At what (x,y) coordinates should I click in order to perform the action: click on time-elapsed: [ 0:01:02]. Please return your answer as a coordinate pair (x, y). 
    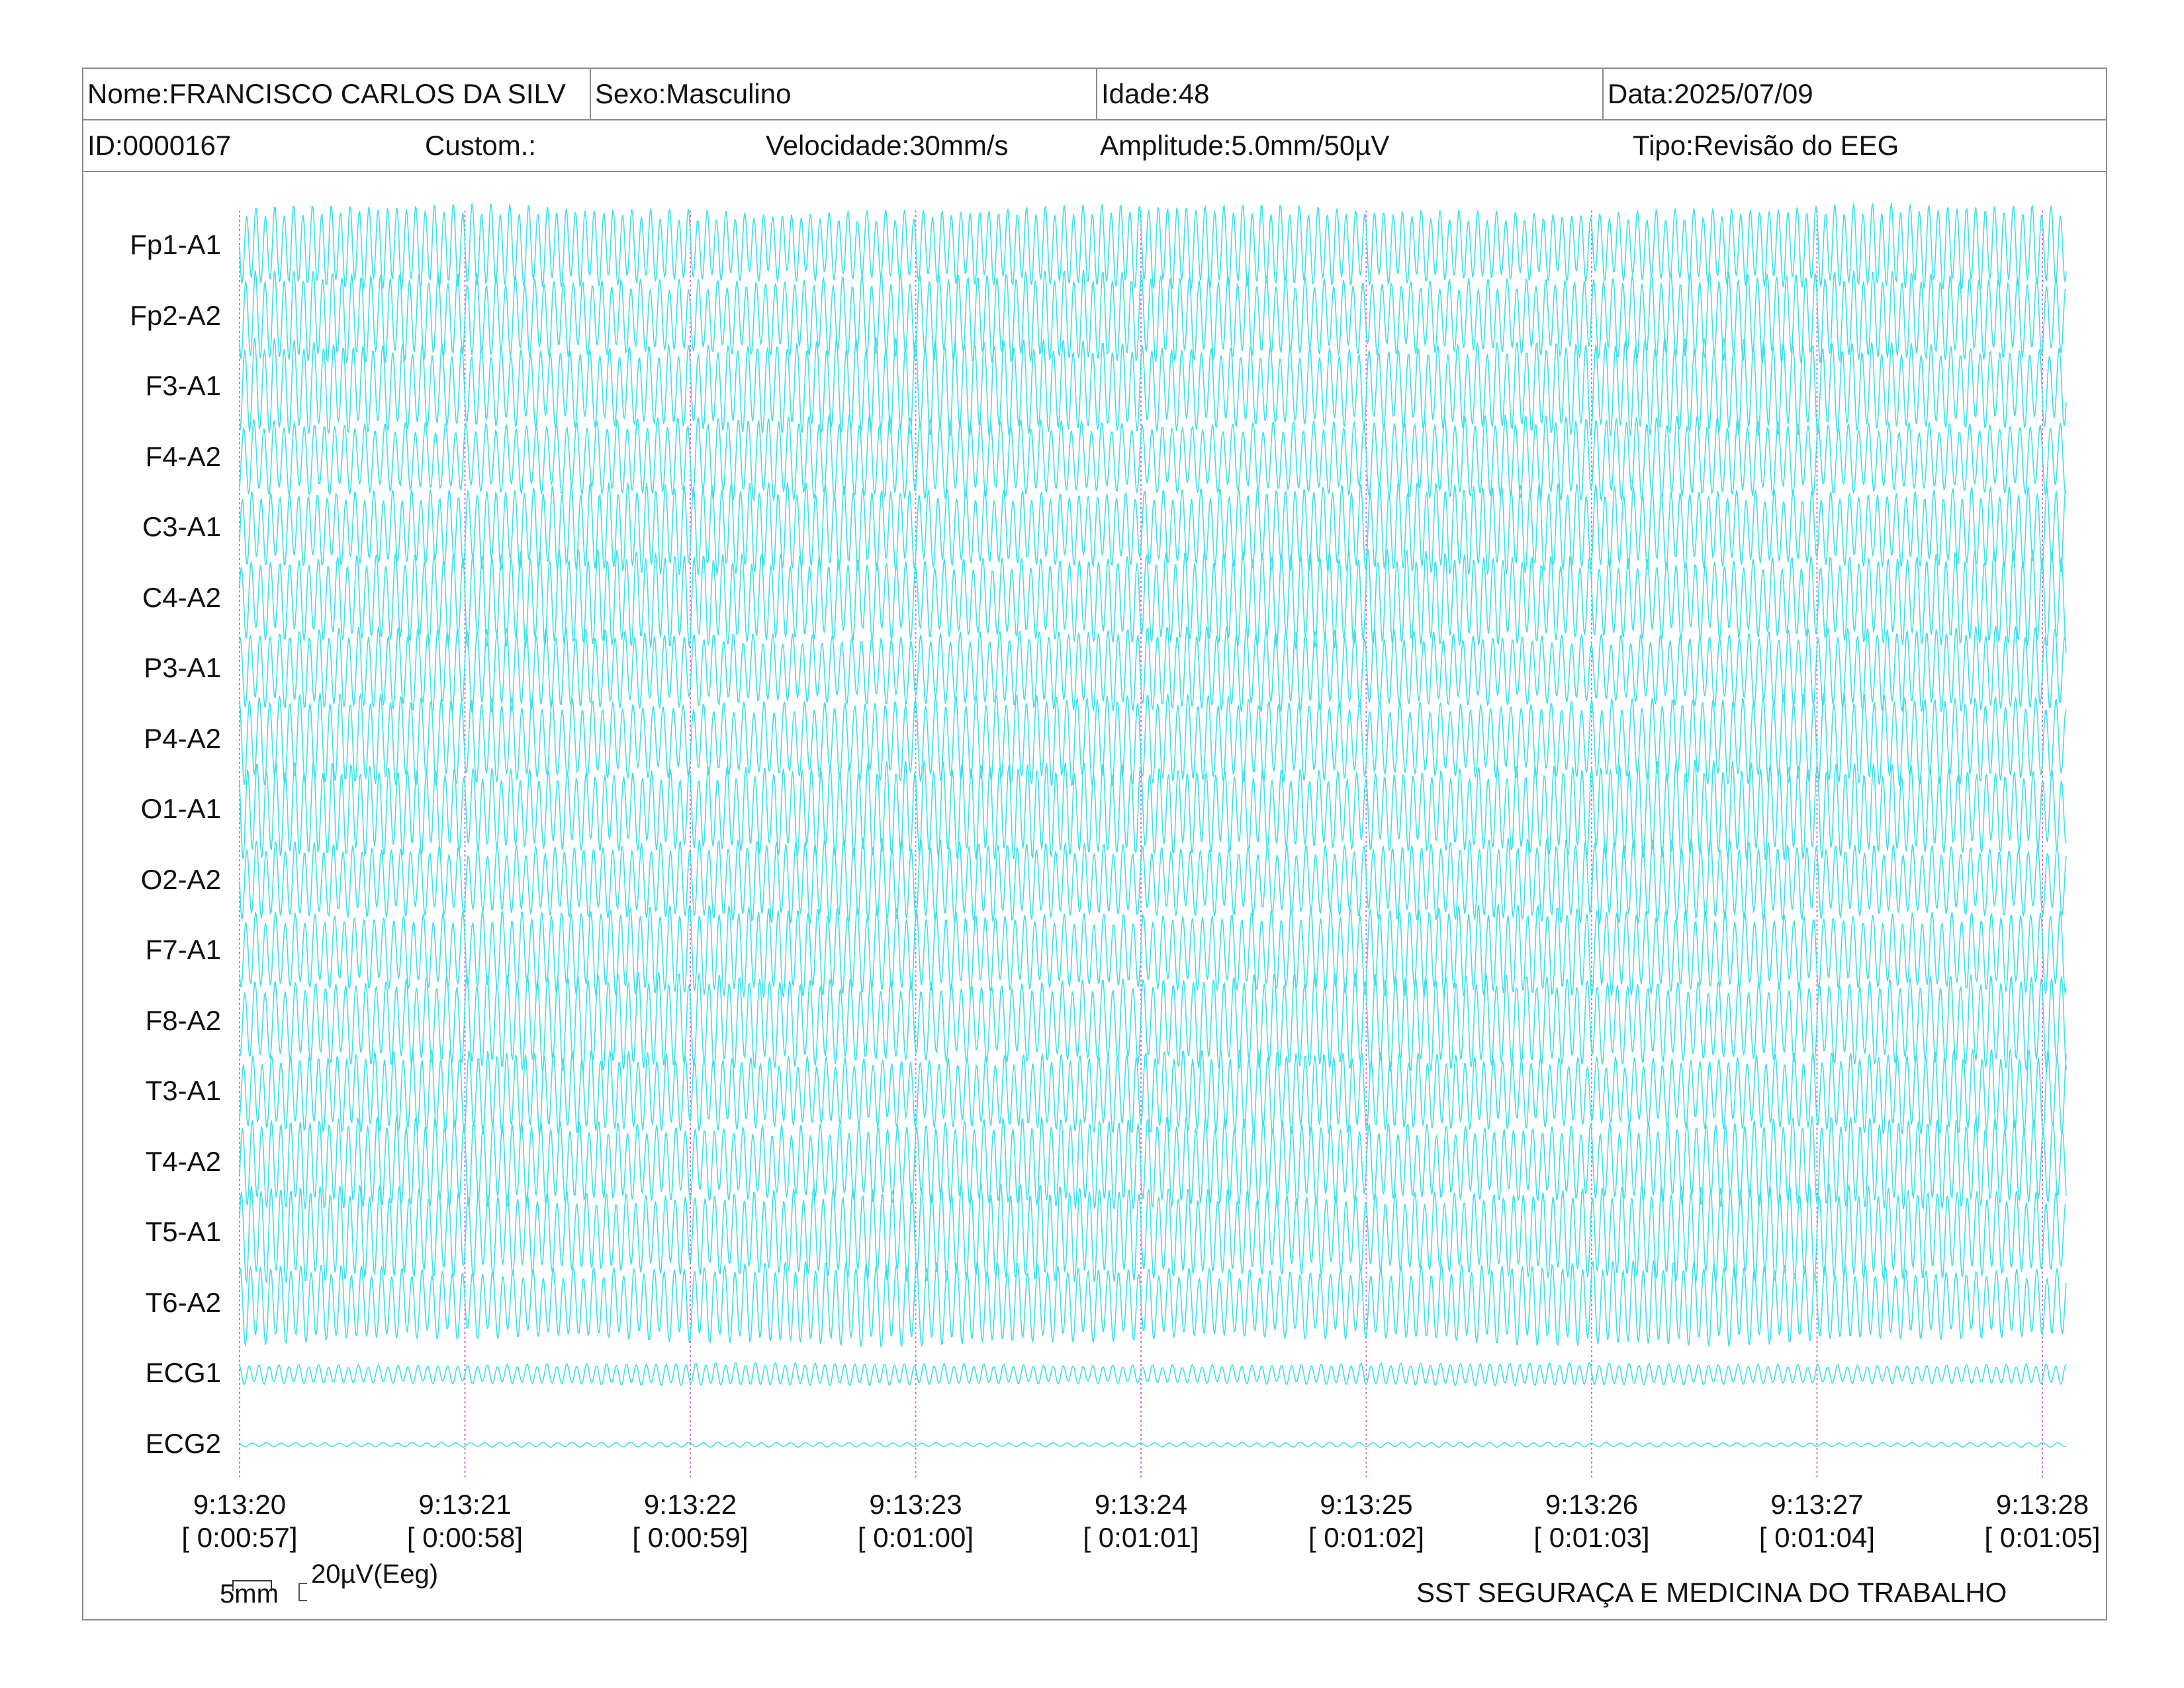
    Looking at the image, I should click on (1366, 1537).